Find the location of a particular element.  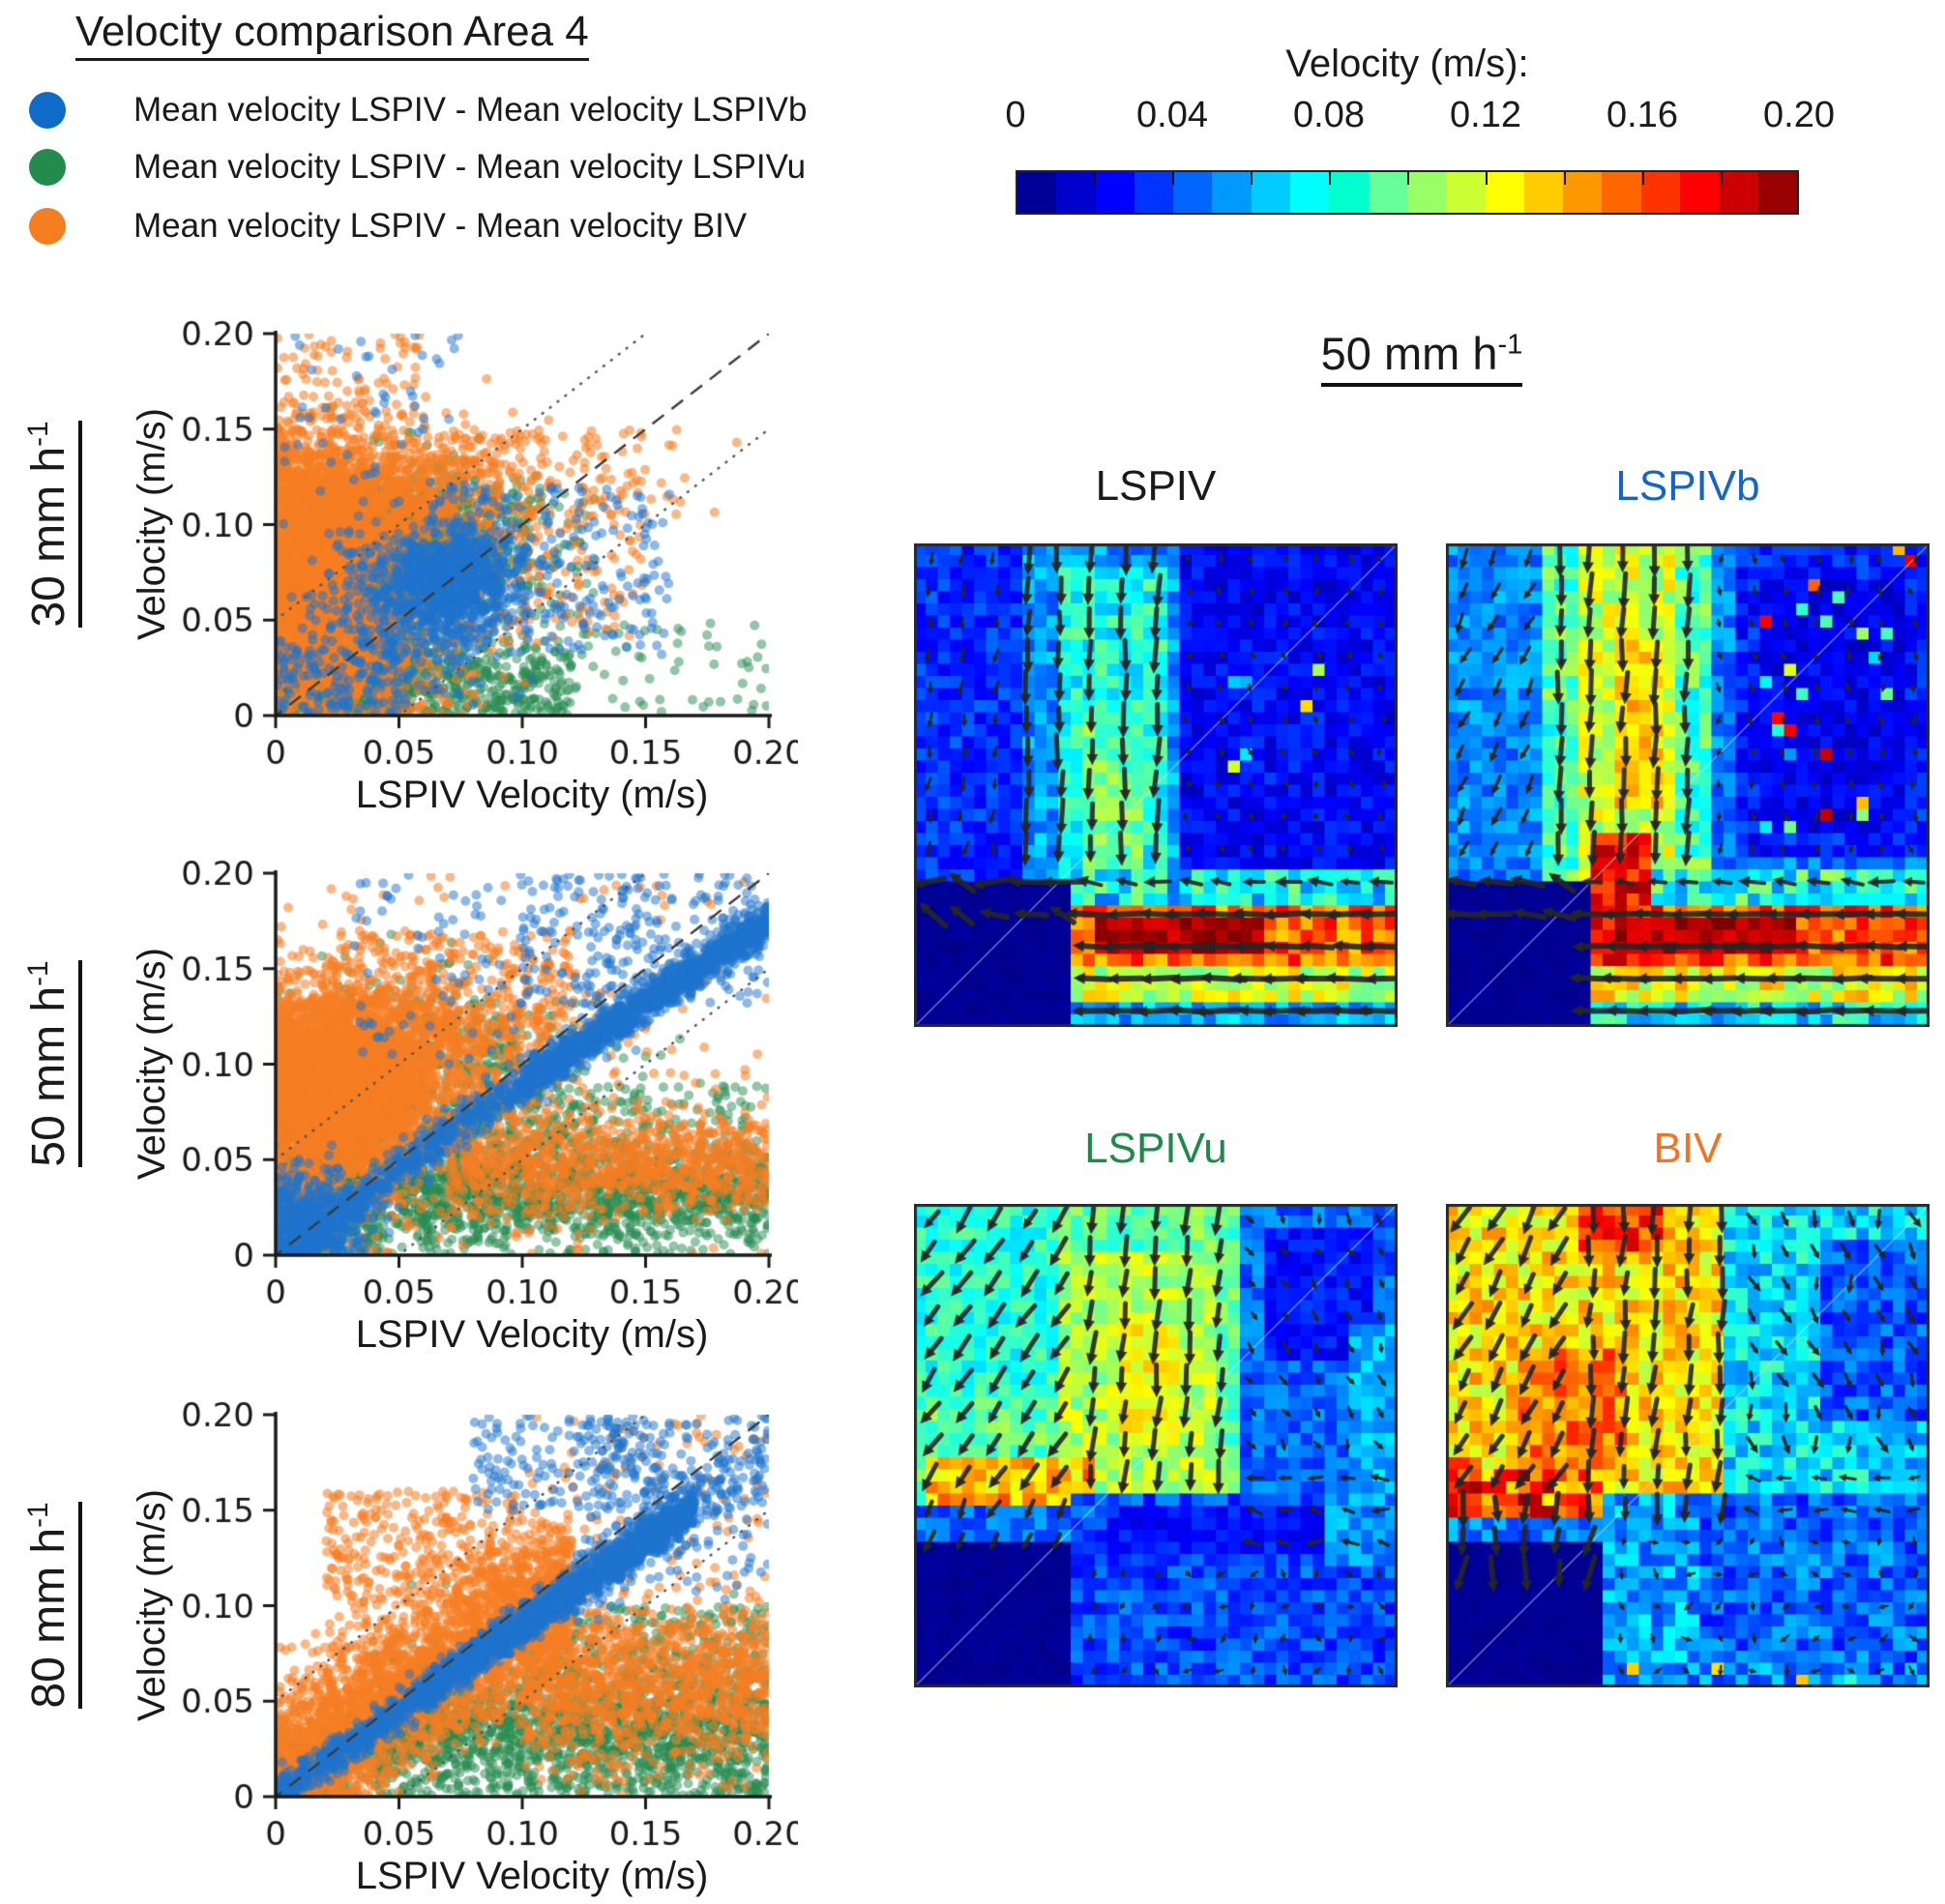

heatmap-lspivu is located at coordinates (1156, 1445).